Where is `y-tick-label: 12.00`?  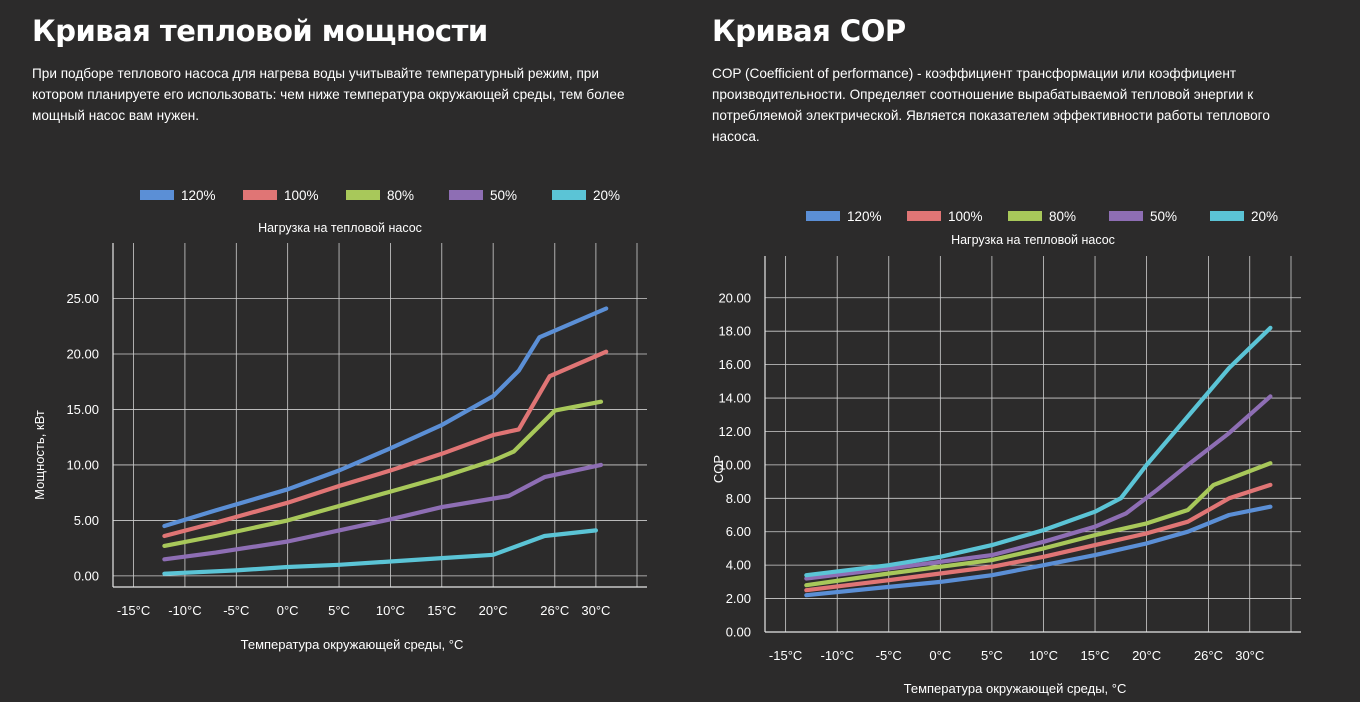
y-tick-label: 12.00 is located at coordinates (734, 431).